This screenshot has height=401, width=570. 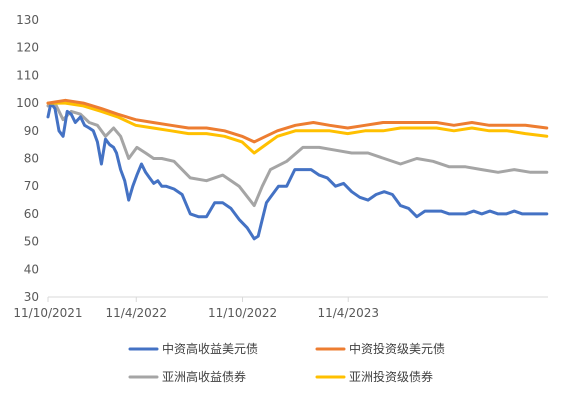 I want to click on y-tick-label: 120, so click(x=27, y=48).